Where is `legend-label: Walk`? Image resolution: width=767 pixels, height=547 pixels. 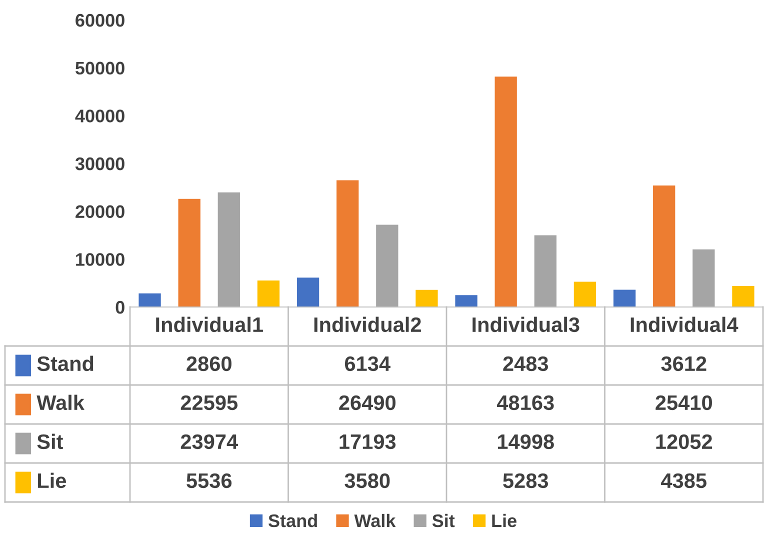
legend-label: Walk is located at coordinates (60, 402).